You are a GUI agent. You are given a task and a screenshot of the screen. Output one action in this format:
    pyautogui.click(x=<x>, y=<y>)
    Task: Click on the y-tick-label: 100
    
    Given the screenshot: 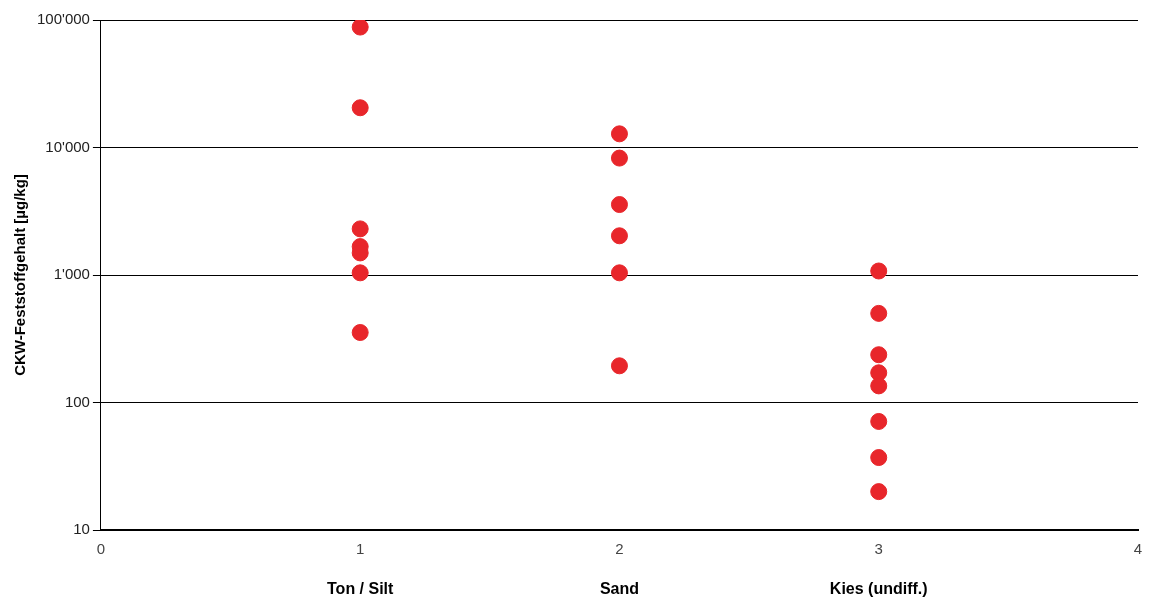 What is the action you would take?
    pyautogui.click(x=77, y=401)
    